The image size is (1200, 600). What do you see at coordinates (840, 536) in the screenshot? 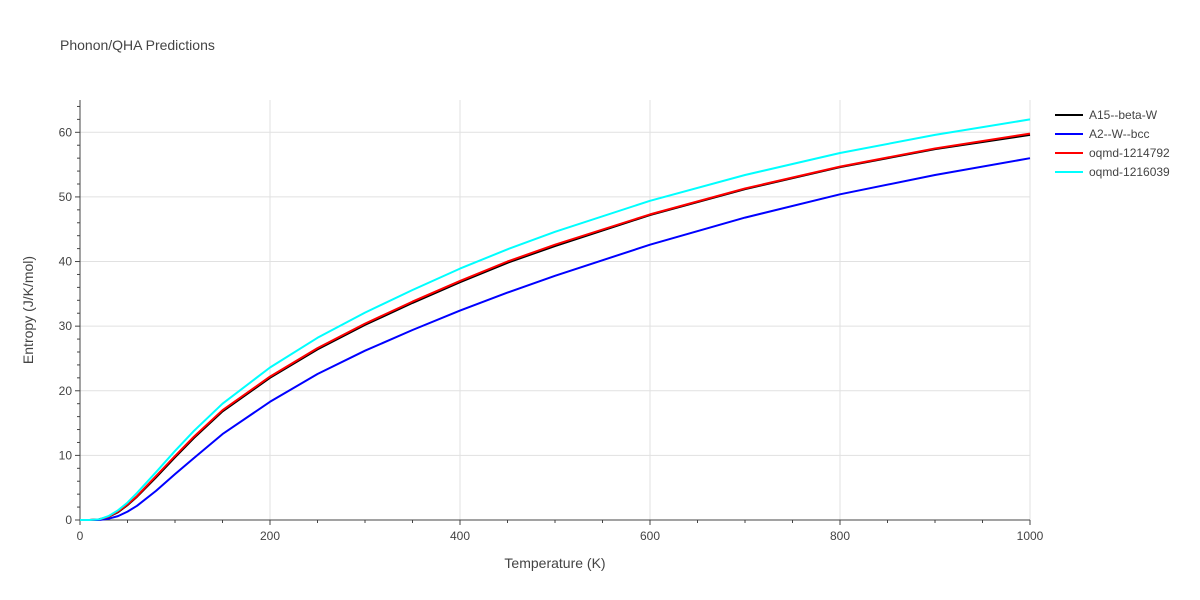
I see `x-tick-label: 800` at bounding box center [840, 536].